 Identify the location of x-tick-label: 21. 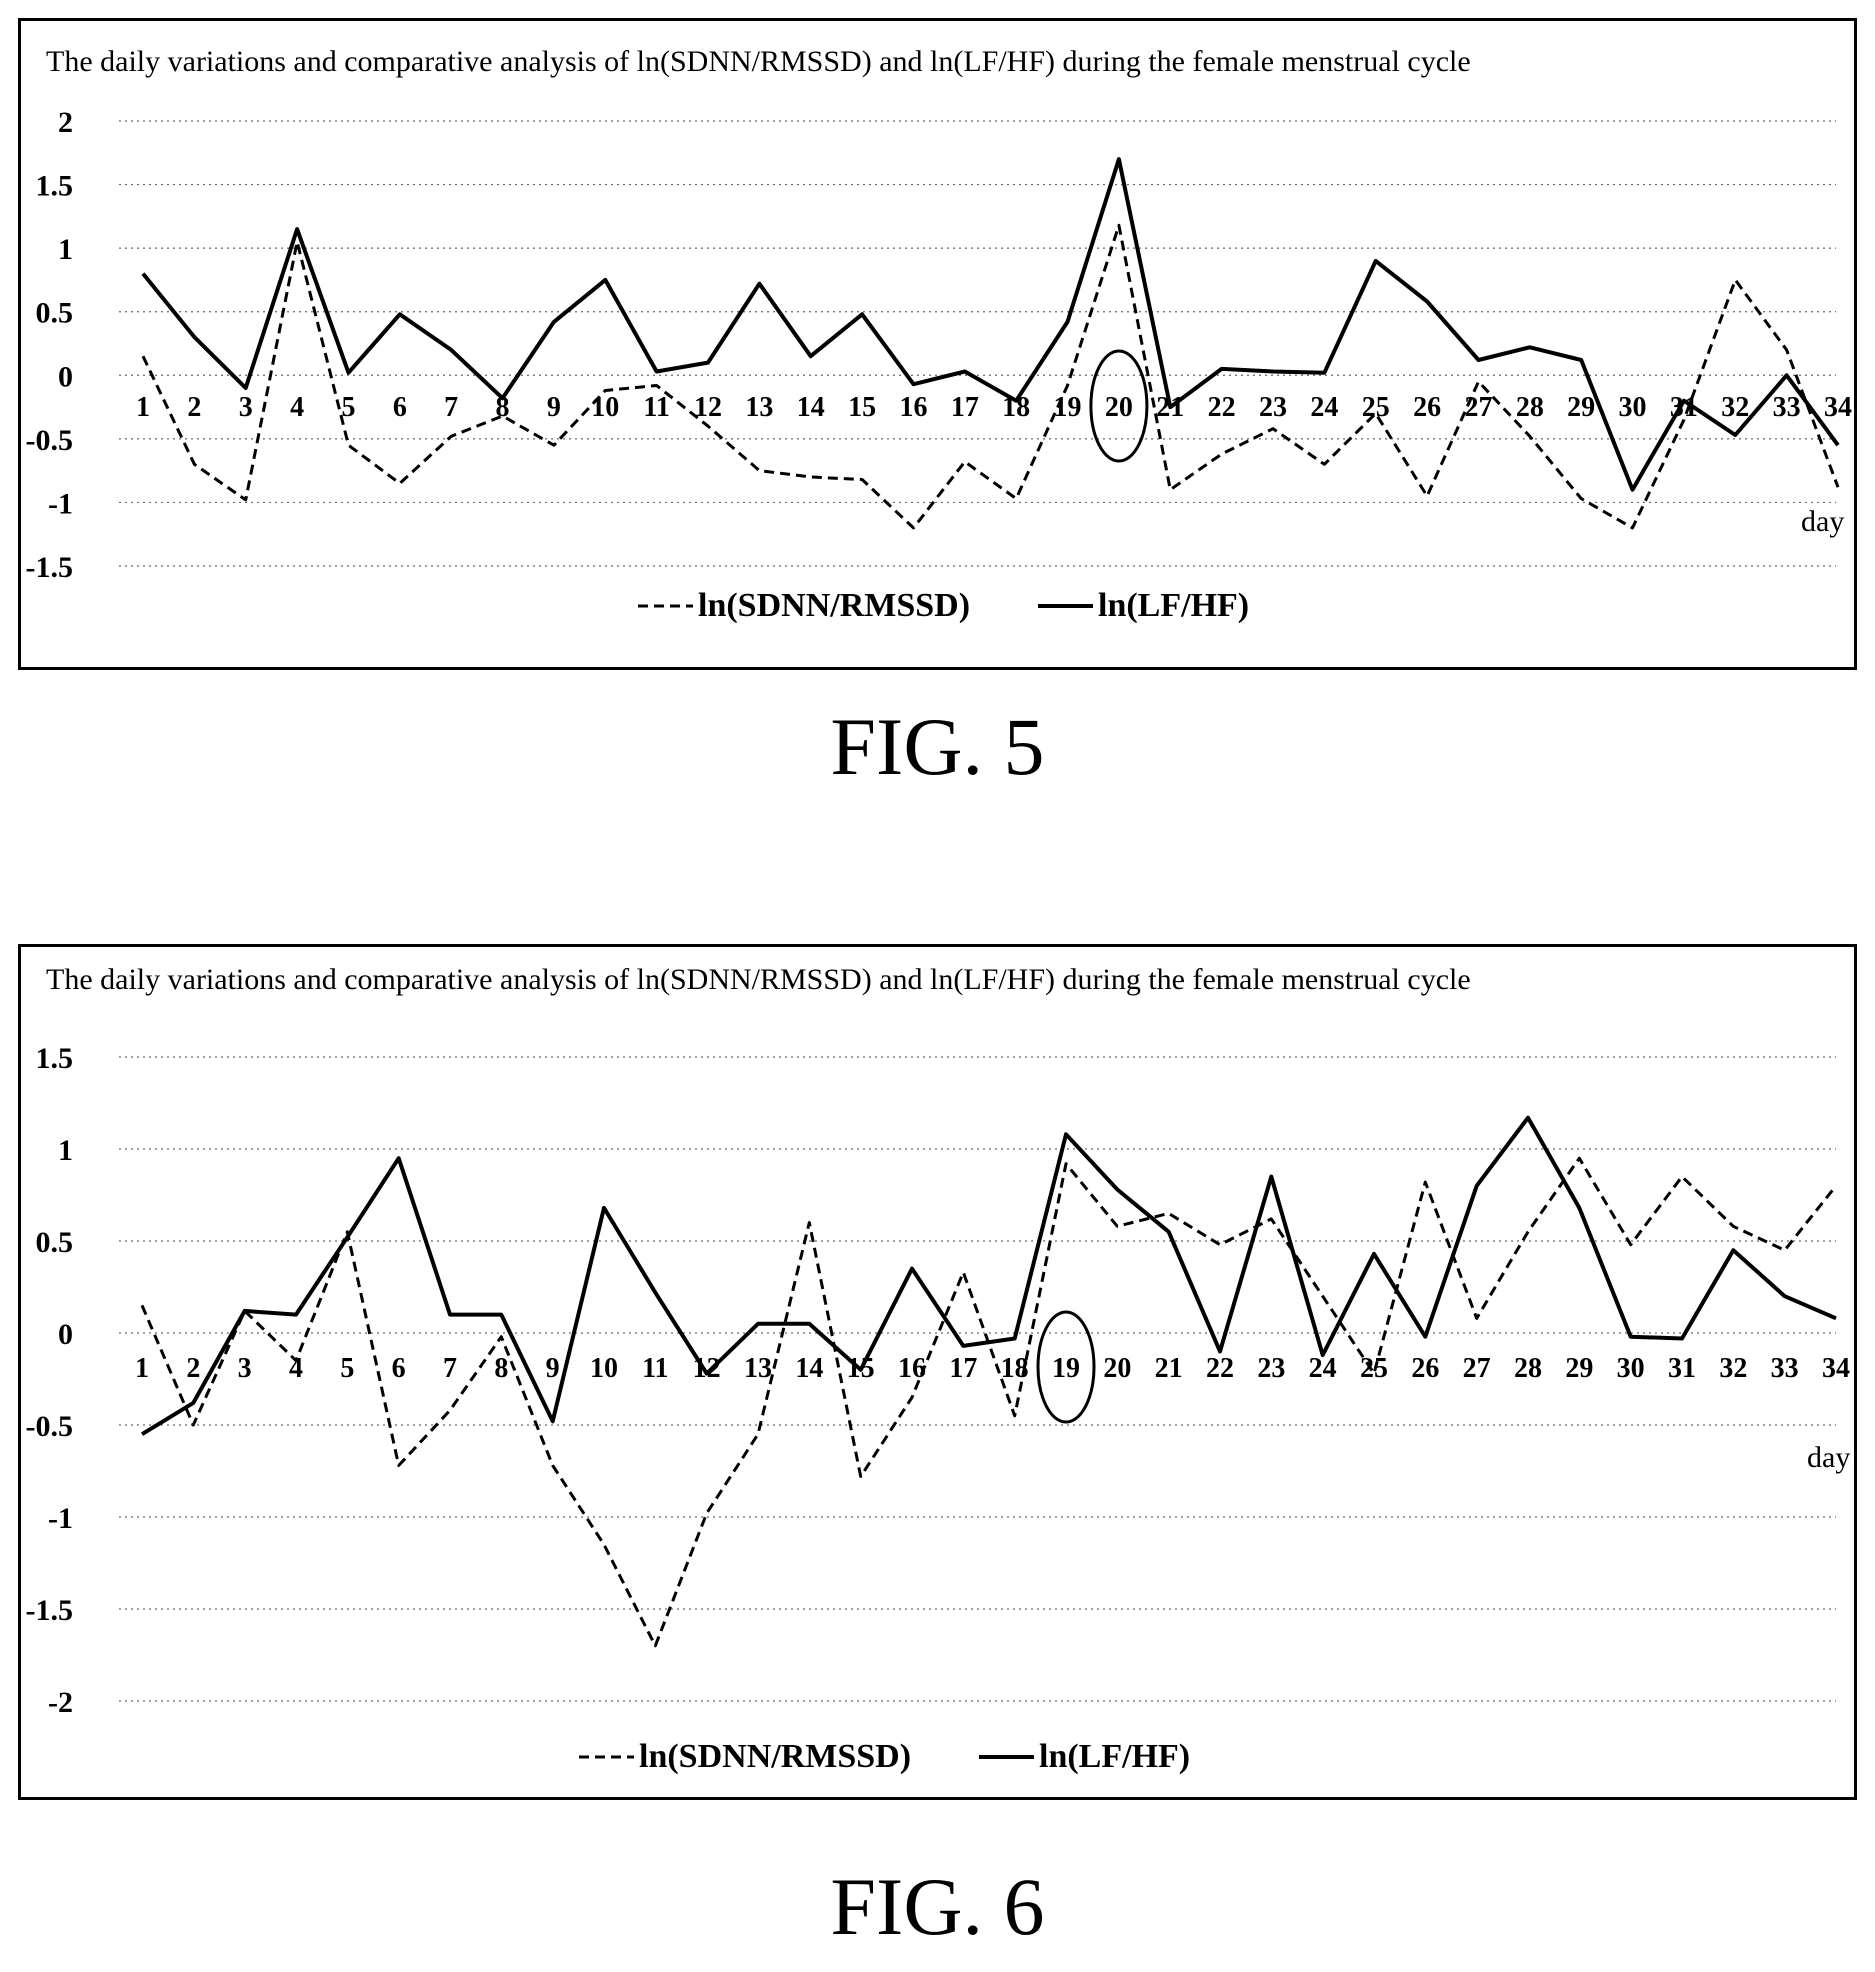
(1169, 1368).